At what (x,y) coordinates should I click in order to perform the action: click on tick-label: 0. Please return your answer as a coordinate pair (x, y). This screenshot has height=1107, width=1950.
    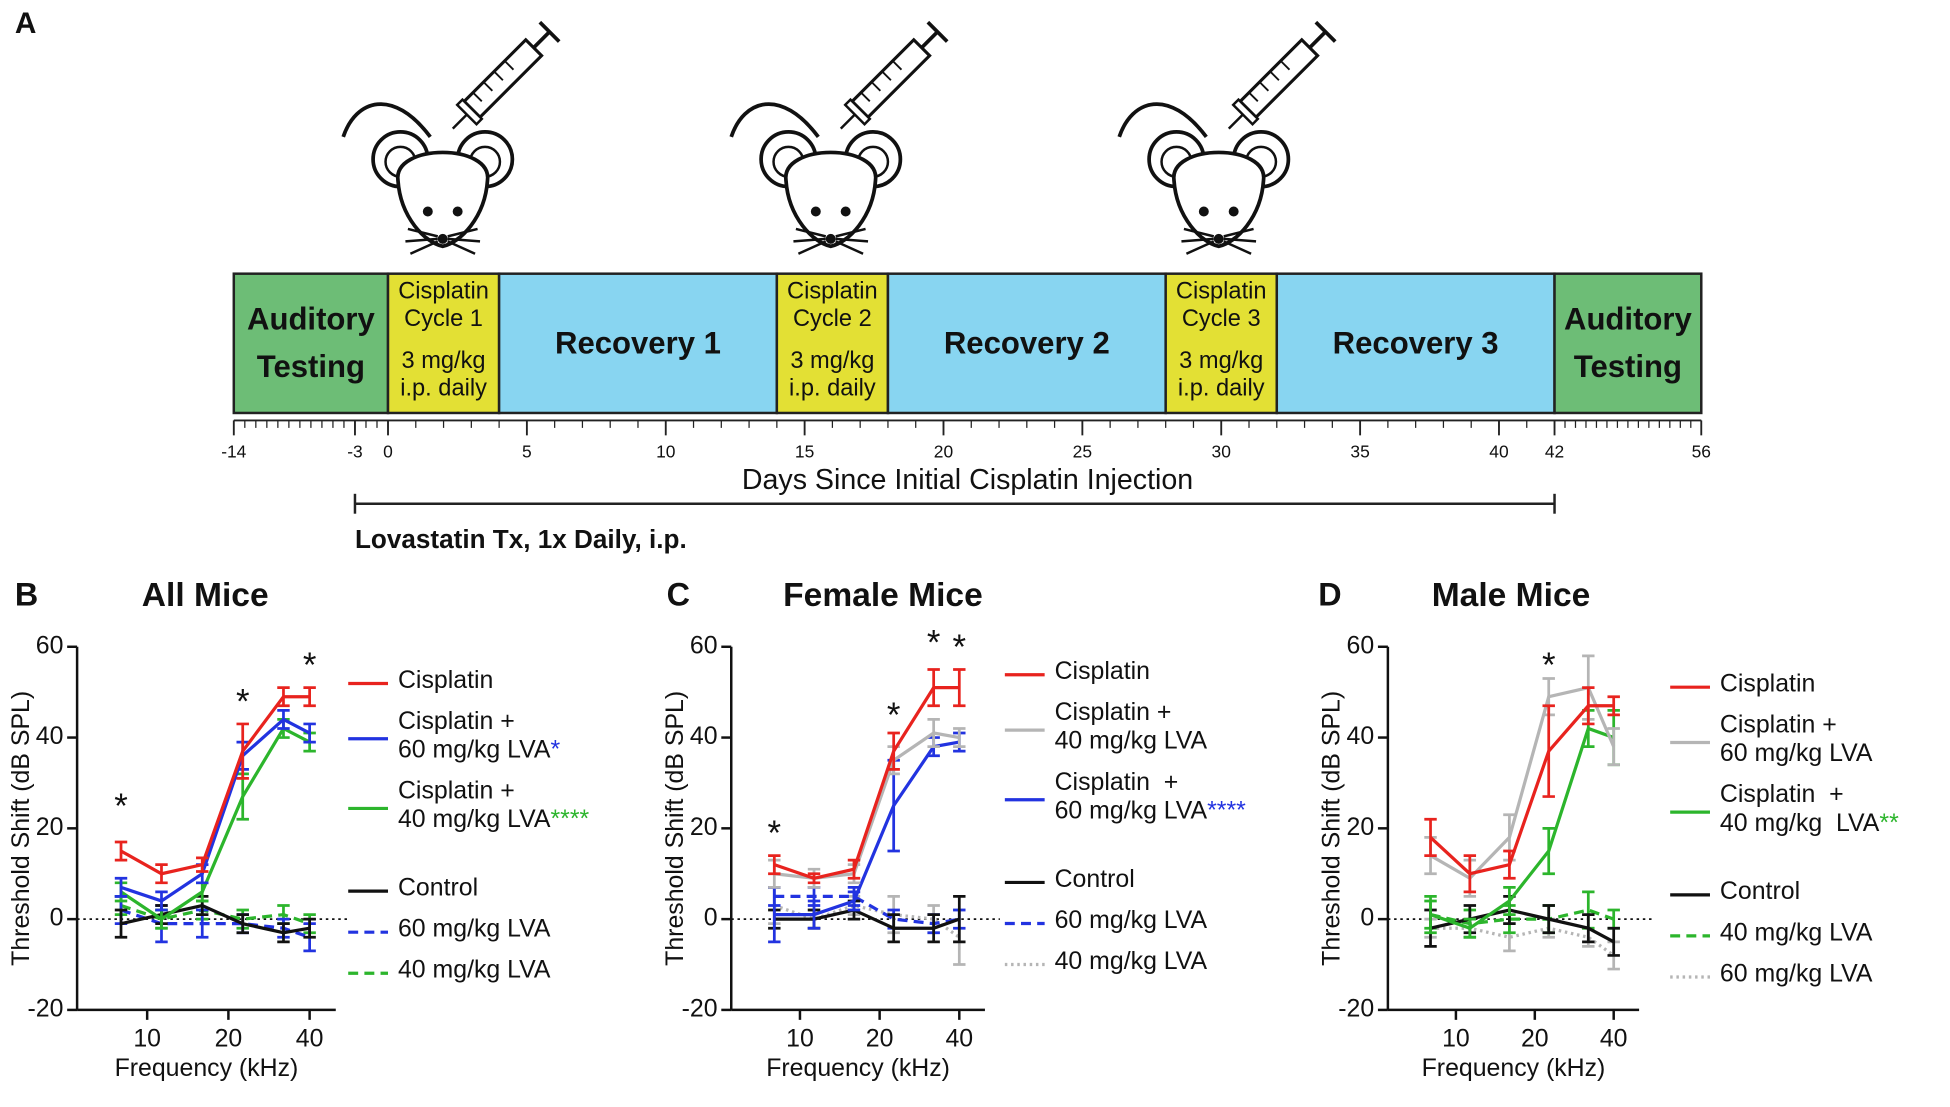
    Looking at the image, I should click on (388, 451).